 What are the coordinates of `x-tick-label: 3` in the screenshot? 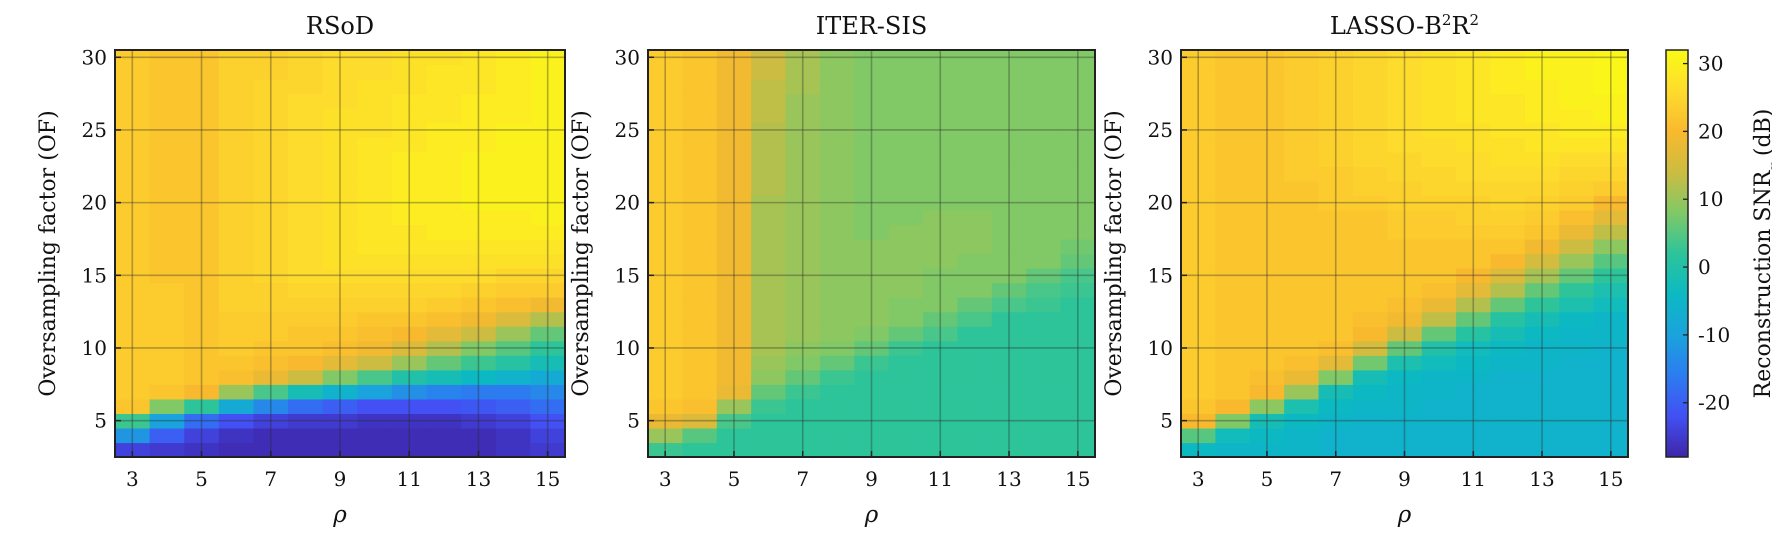 It's located at (132, 479).